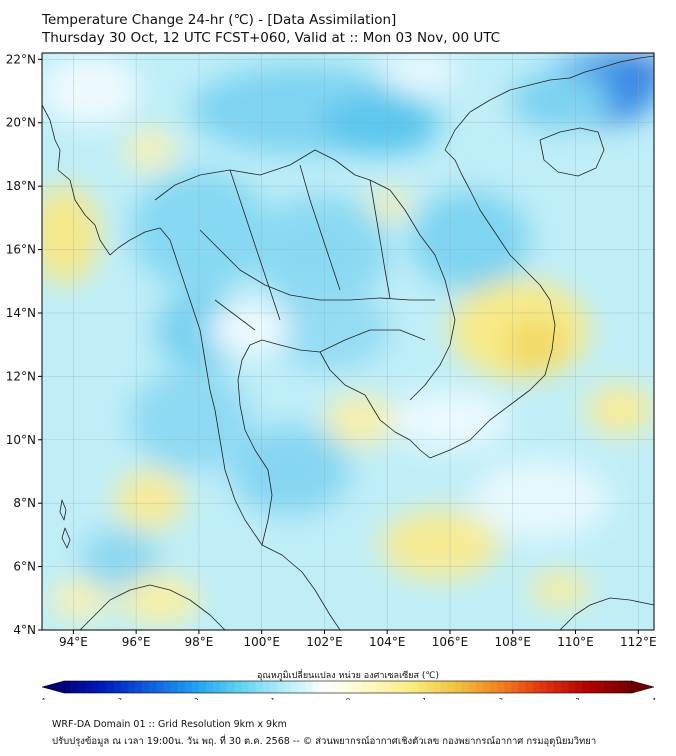 The height and width of the screenshot is (756, 676). I want to click on lon-tick-label: 112°E, so click(638, 642).